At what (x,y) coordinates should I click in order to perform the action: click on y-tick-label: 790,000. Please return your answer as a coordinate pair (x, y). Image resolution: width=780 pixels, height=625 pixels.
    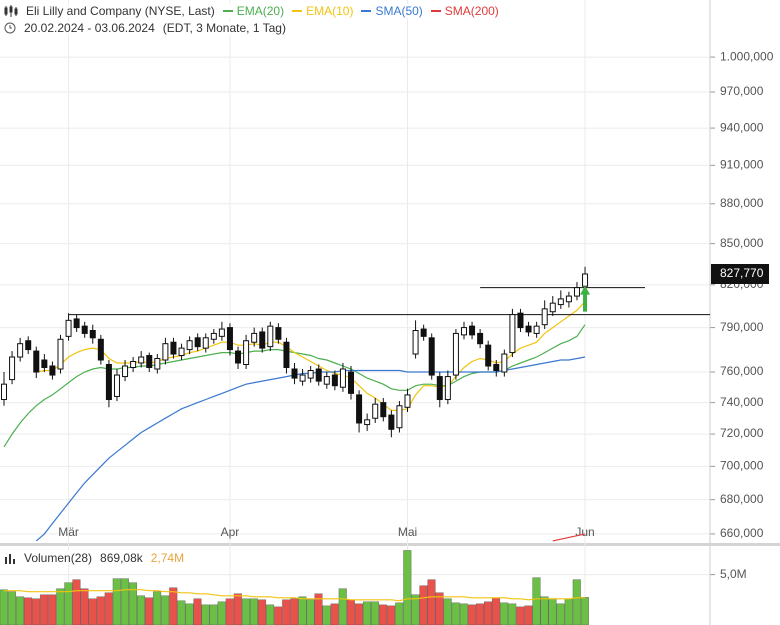
    Looking at the image, I should click on (742, 327).